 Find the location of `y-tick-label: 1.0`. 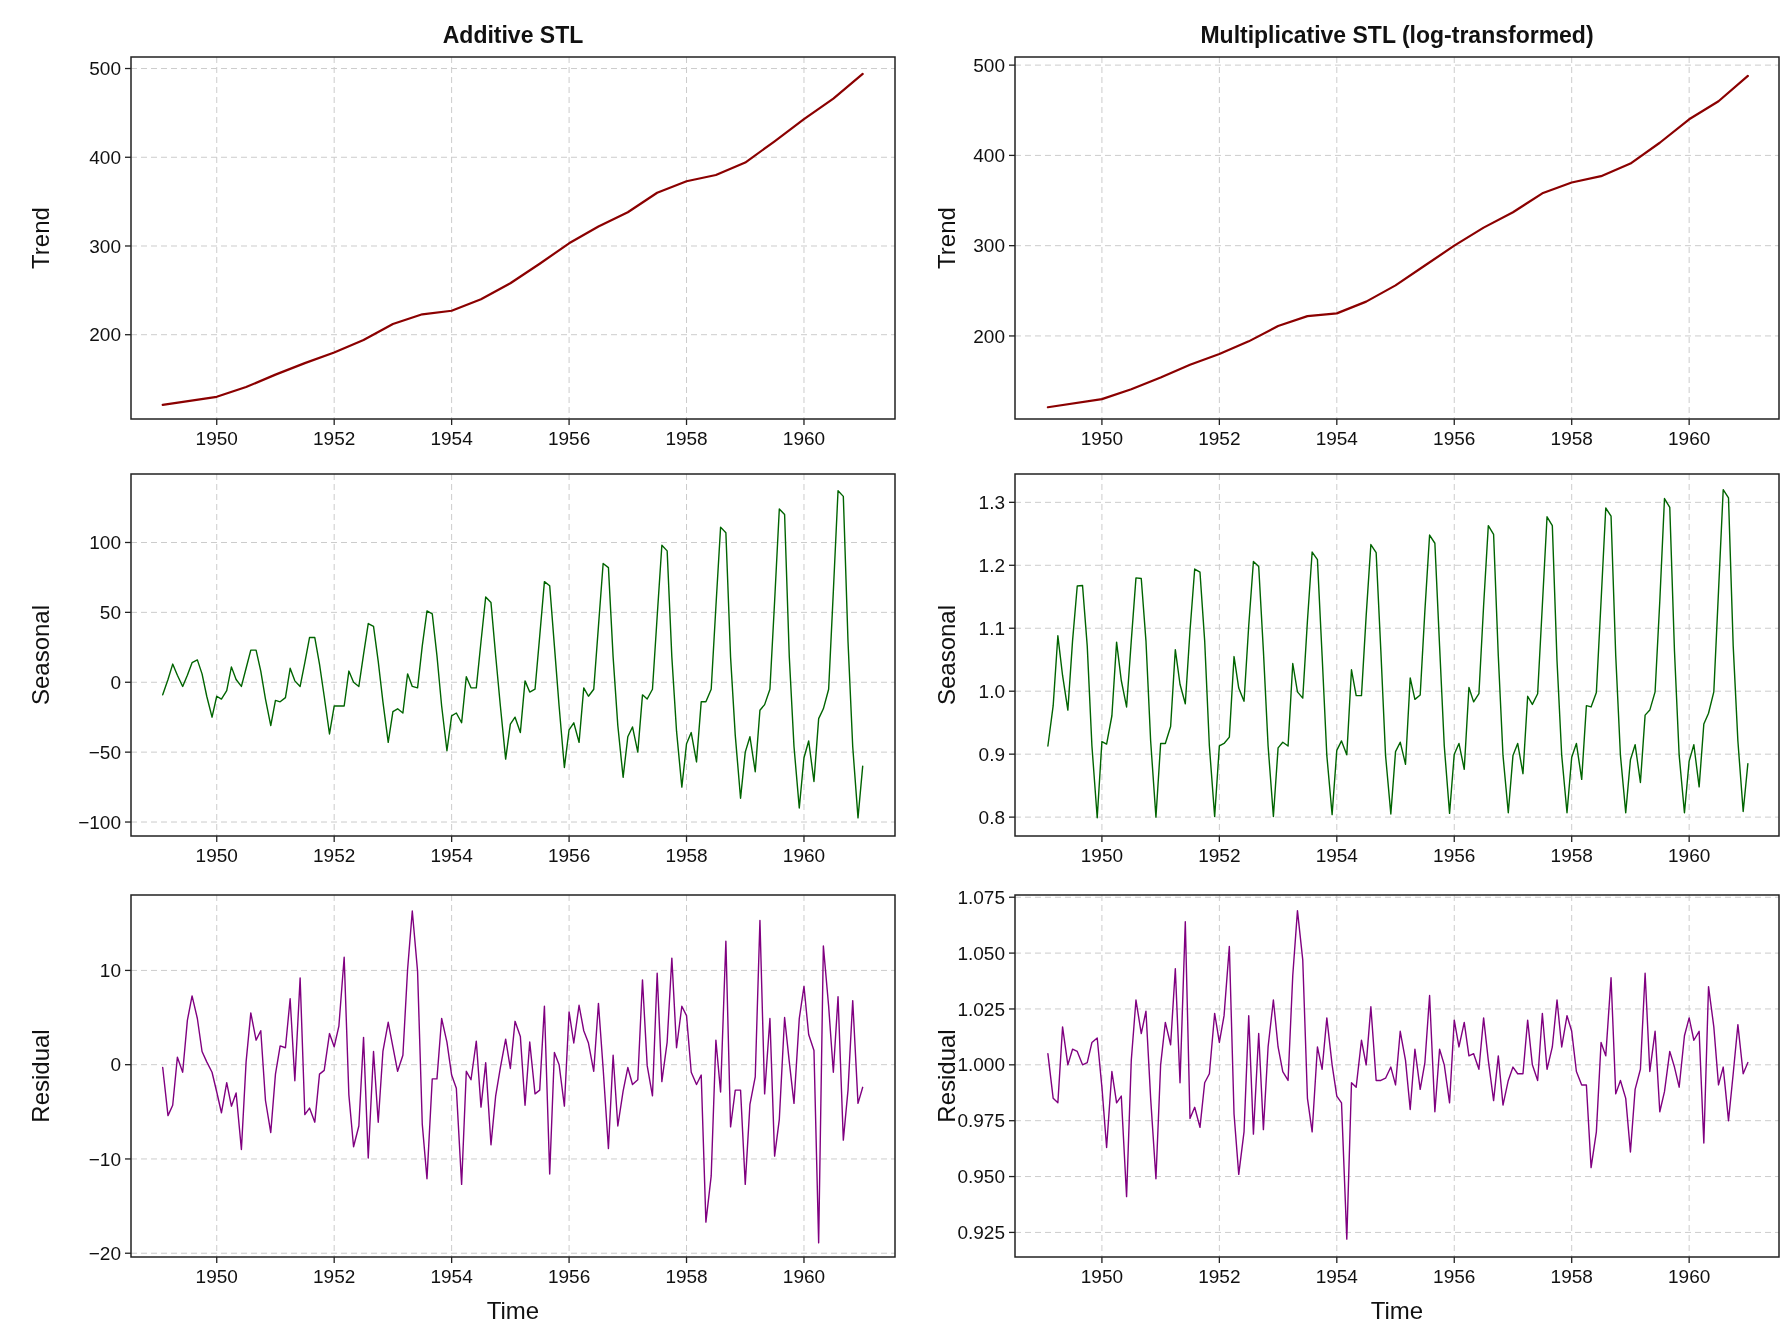

y-tick-label: 1.0 is located at coordinates (991, 691).